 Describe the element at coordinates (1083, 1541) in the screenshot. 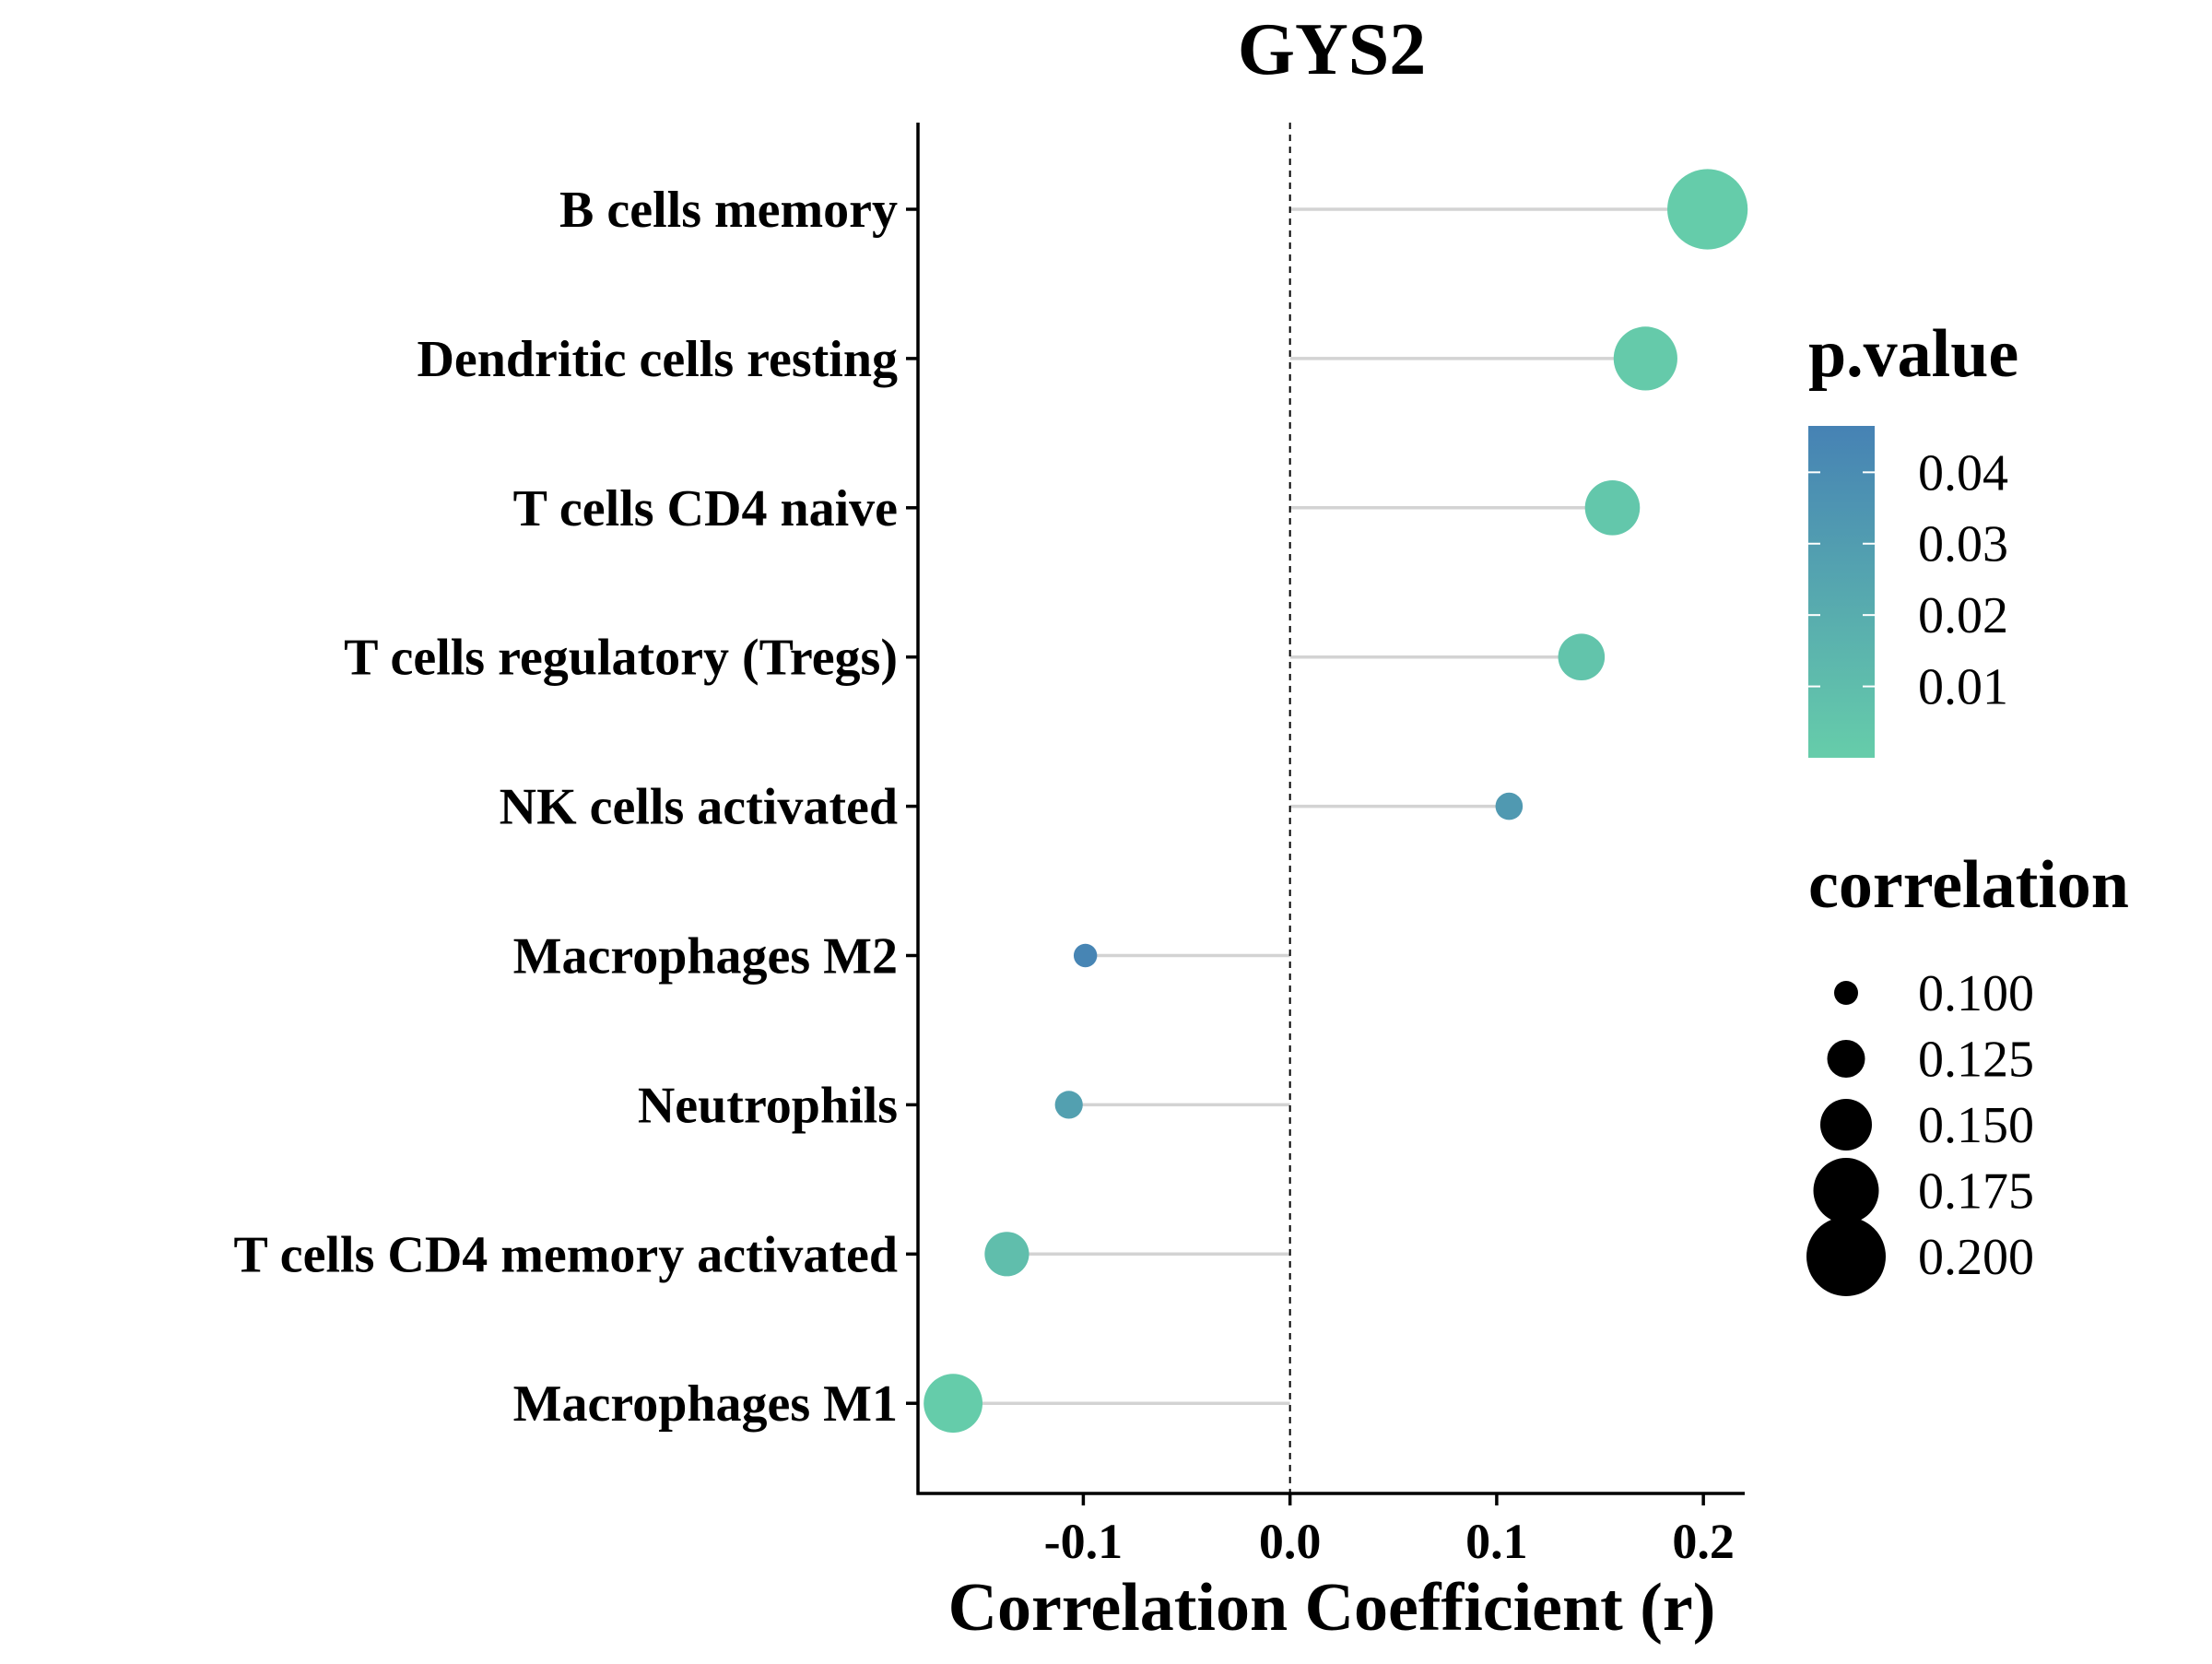

I see `x-tick-label: -0.1` at that location.